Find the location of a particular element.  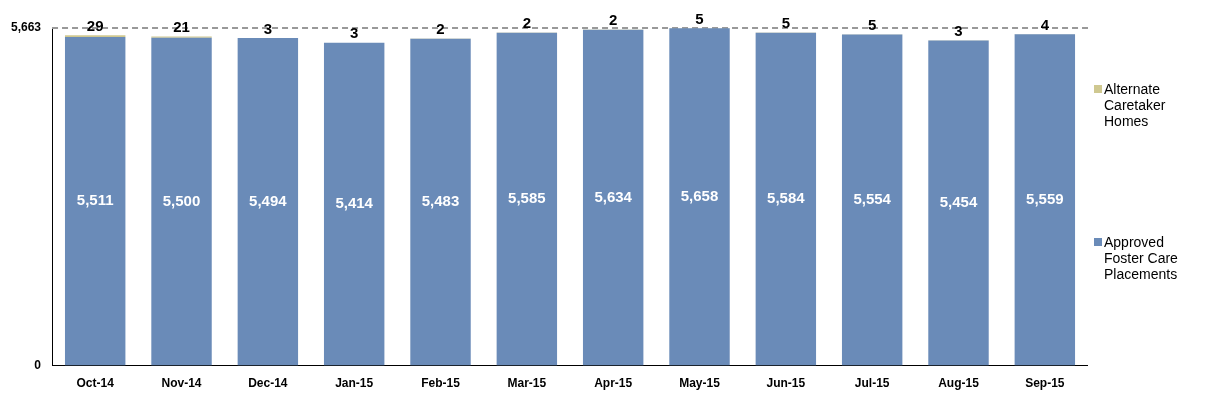

x-tick-label: Oct-14 is located at coordinates (95, 383).